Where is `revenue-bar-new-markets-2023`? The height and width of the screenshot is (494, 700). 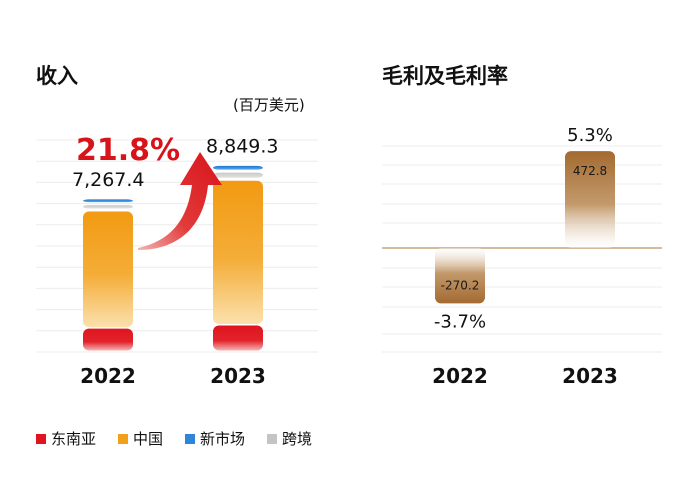 revenue-bar-new-markets-2023 is located at coordinates (238, 167).